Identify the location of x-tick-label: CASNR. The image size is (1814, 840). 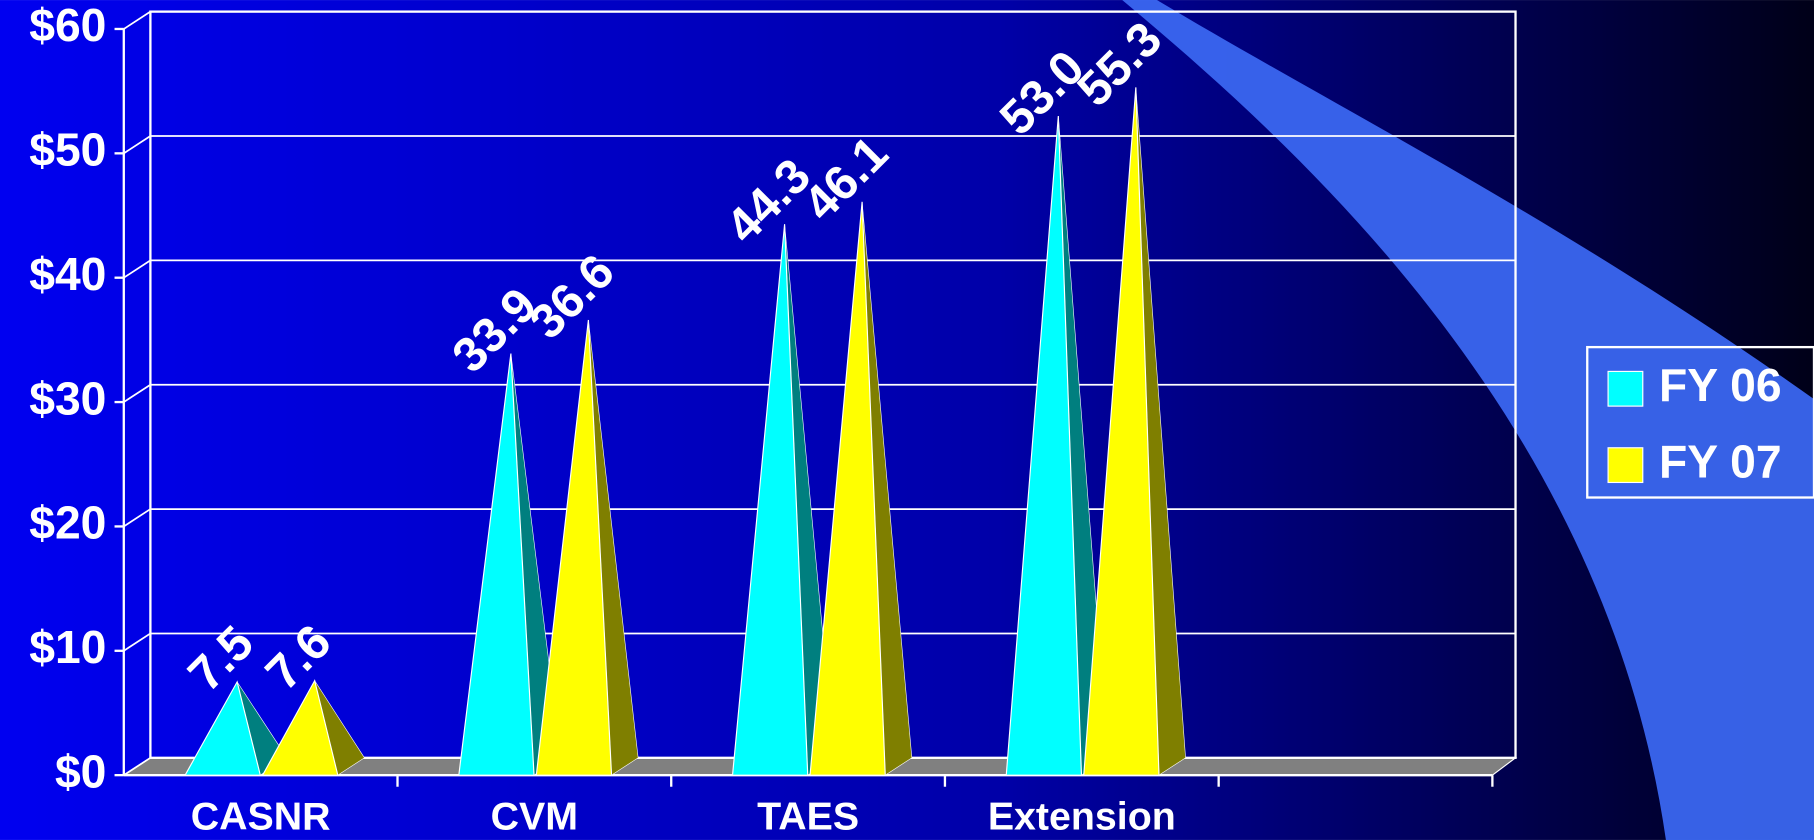
(261, 817).